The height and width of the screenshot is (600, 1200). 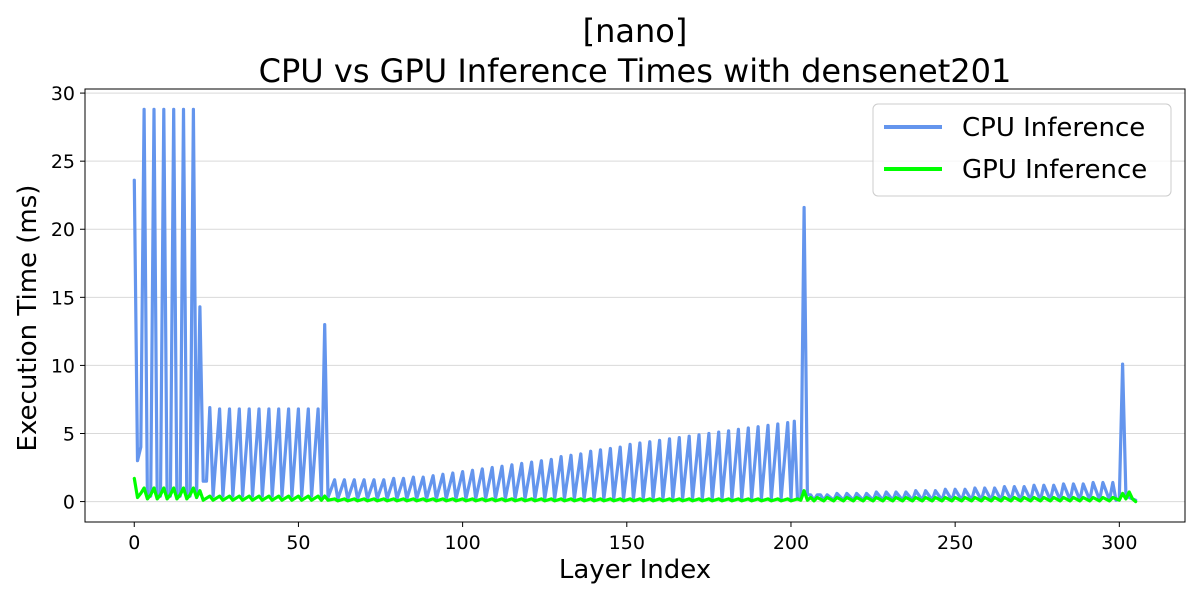 I want to click on x-tick-label: 300, so click(x=1119, y=543).